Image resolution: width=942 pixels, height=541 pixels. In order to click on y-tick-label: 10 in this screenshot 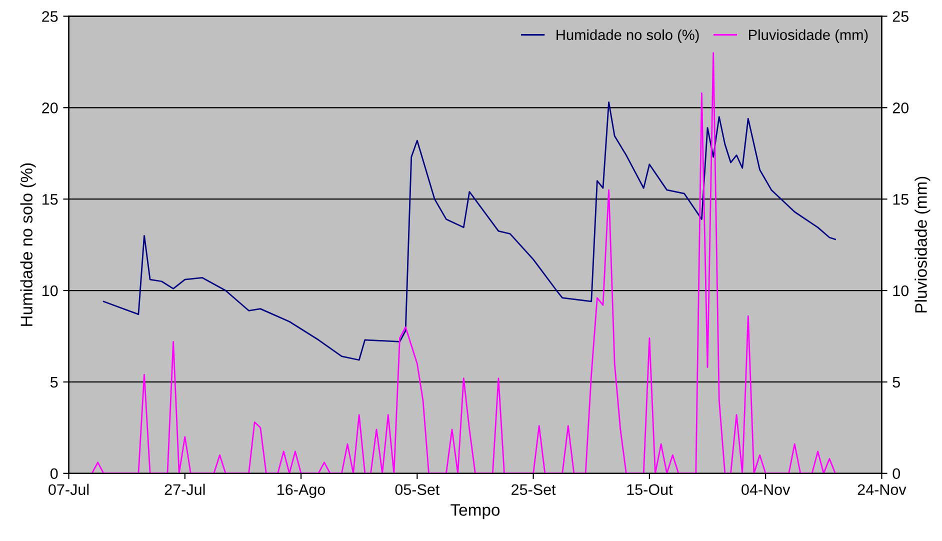, I will do `click(50, 290)`.